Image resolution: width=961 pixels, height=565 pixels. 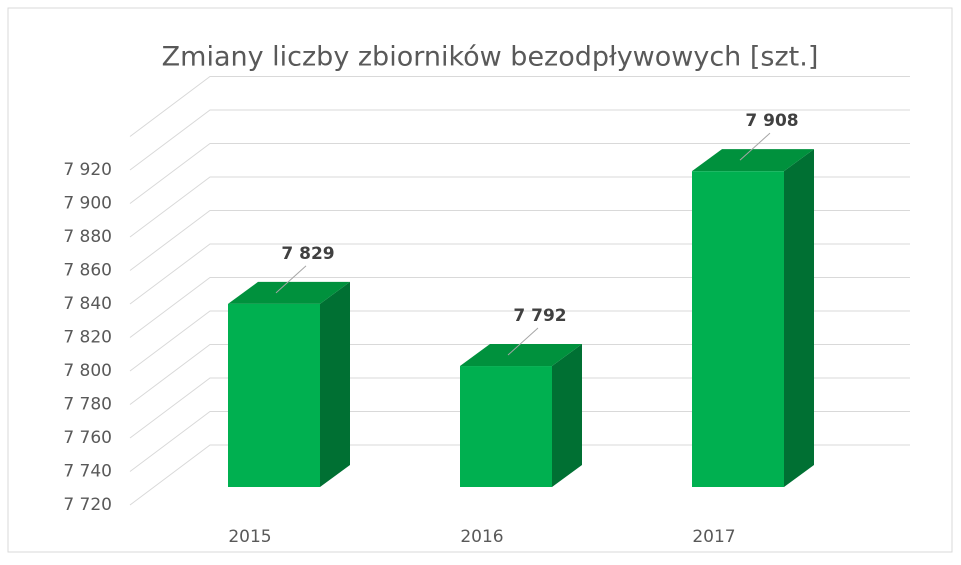 What do you see at coordinates (539, 316) in the screenshot?
I see `value-label: 7 792` at bounding box center [539, 316].